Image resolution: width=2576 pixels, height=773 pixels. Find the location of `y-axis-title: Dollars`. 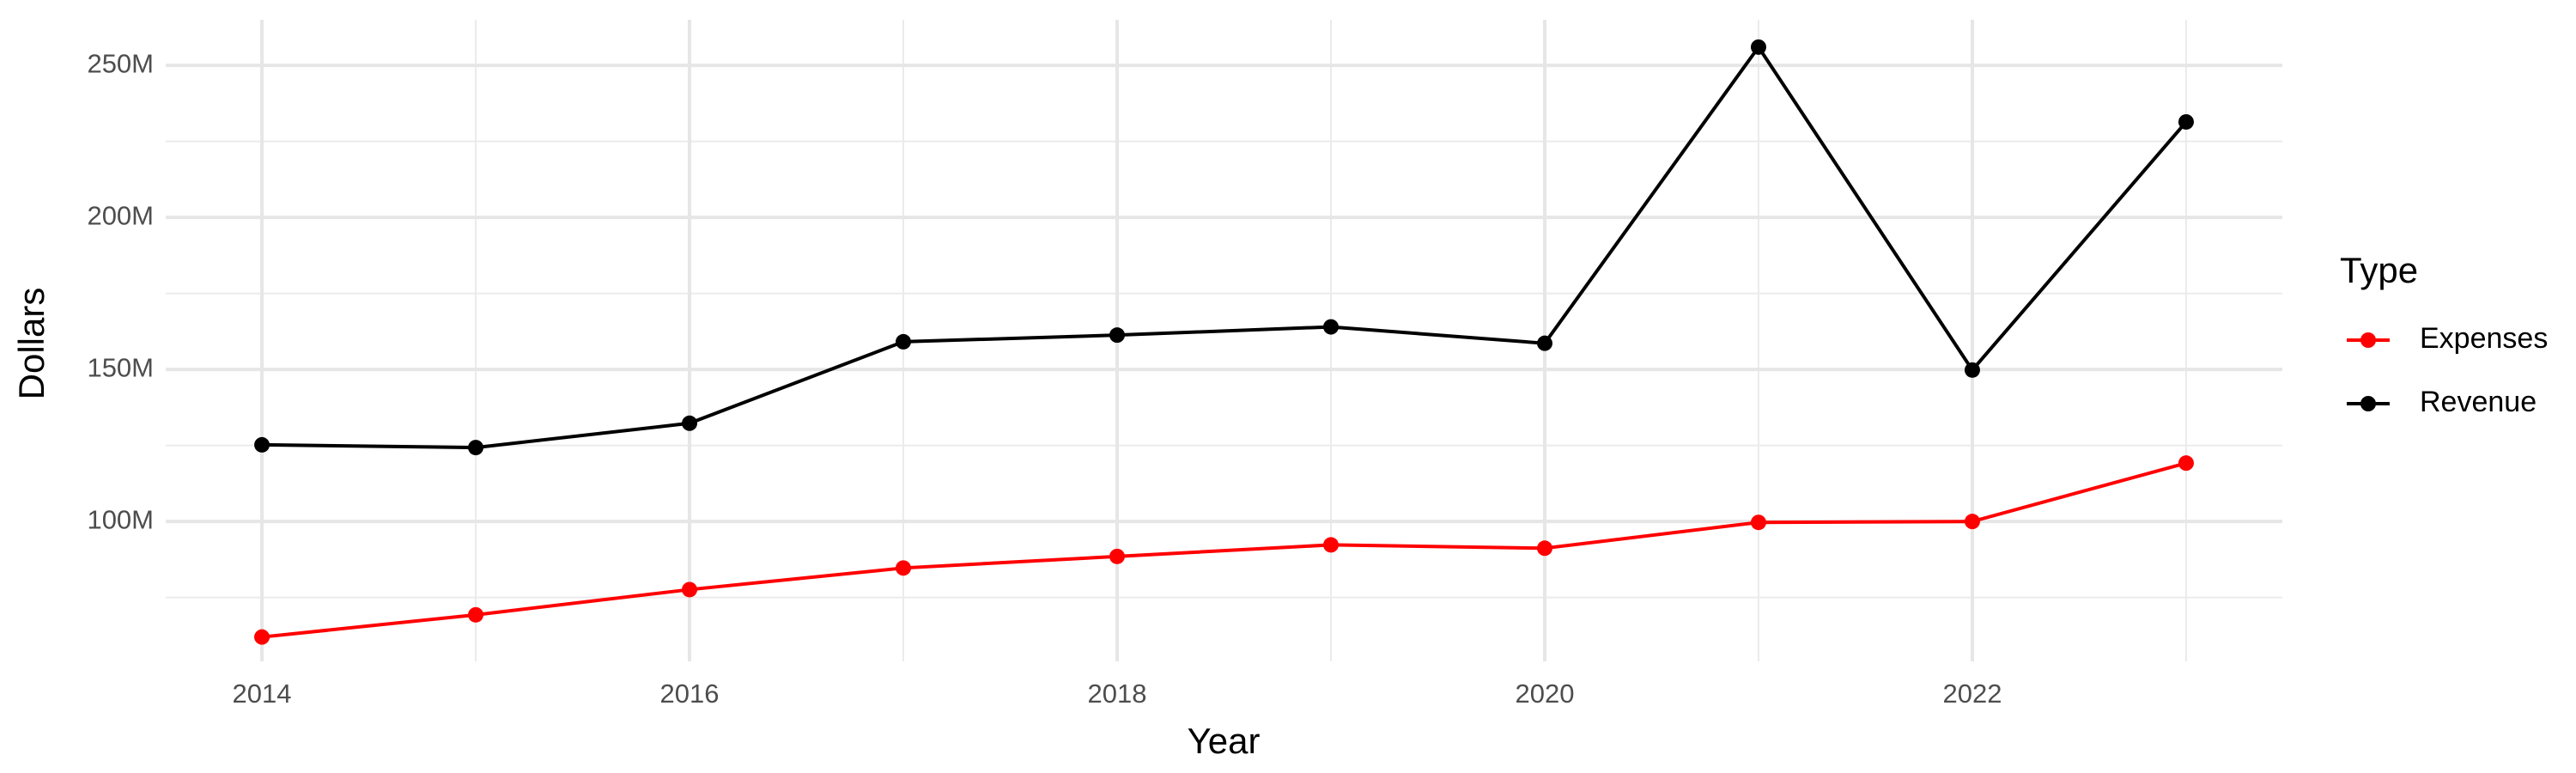

y-axis-title: Dollars is located at coordinates (32, 344).